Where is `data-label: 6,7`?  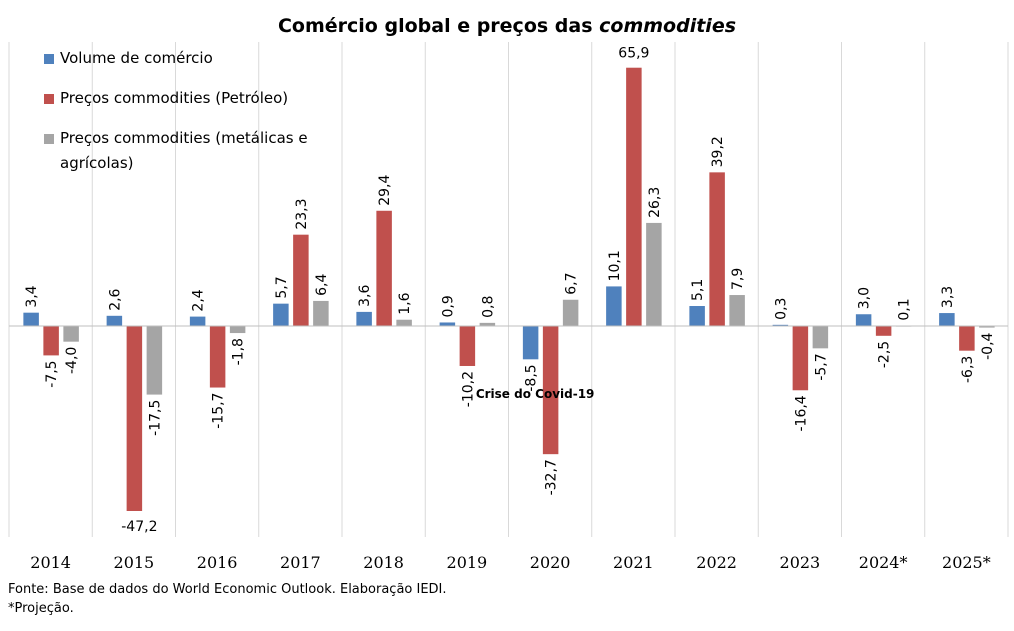 data-label: 6,7 is located at coordinates (572, 283).